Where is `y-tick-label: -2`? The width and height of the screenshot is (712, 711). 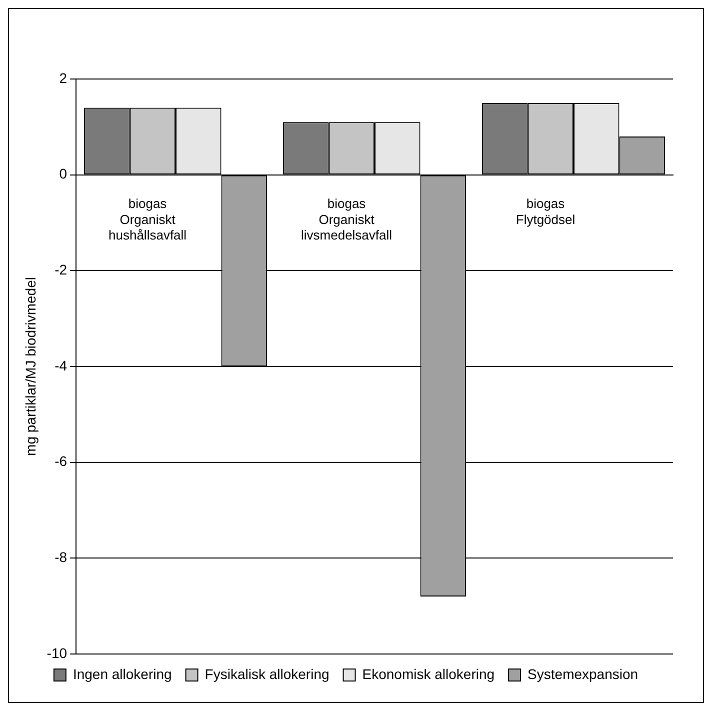
y-tick-label: -2 is located at coordinates (61, 270).